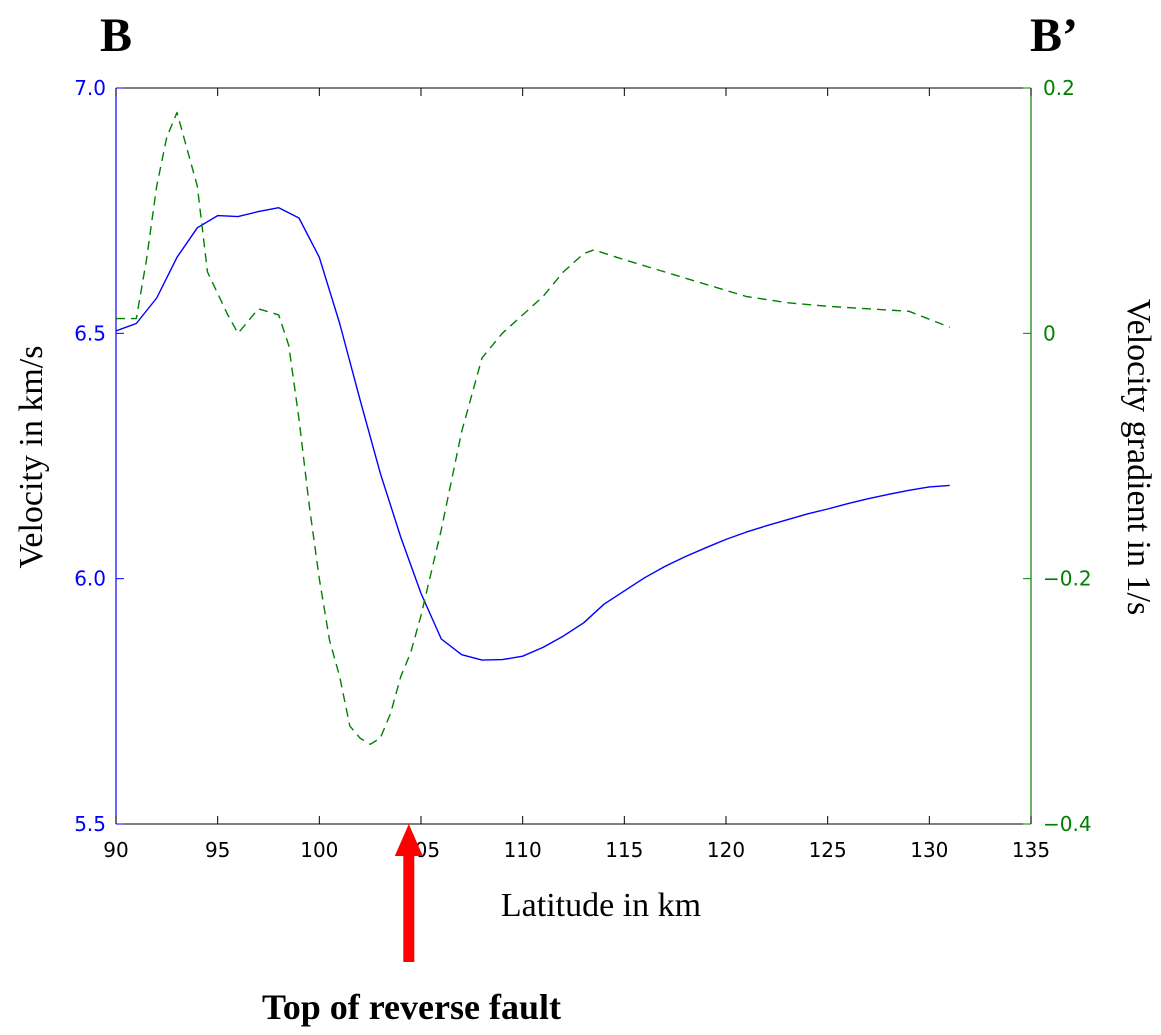 Image resolution: width=1161 pixels, height=1035 pixels. Describe the element at coordinates (1049, 333) in the screenshot. I see `right-y-tick-label: 0` at that location.